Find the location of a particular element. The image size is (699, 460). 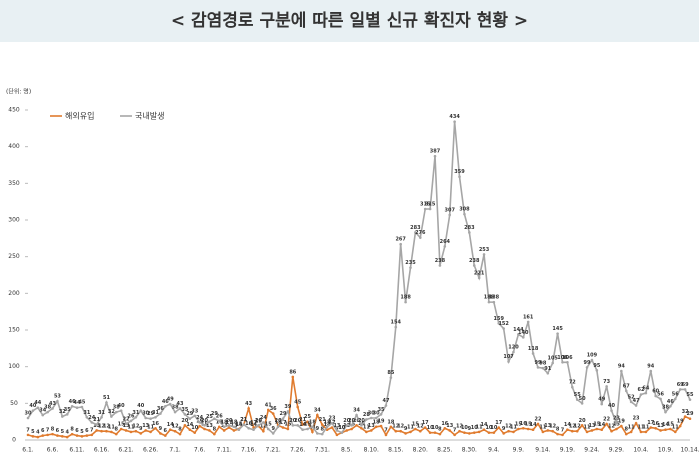

value-label: 267 is located at coordinates (400, 240).